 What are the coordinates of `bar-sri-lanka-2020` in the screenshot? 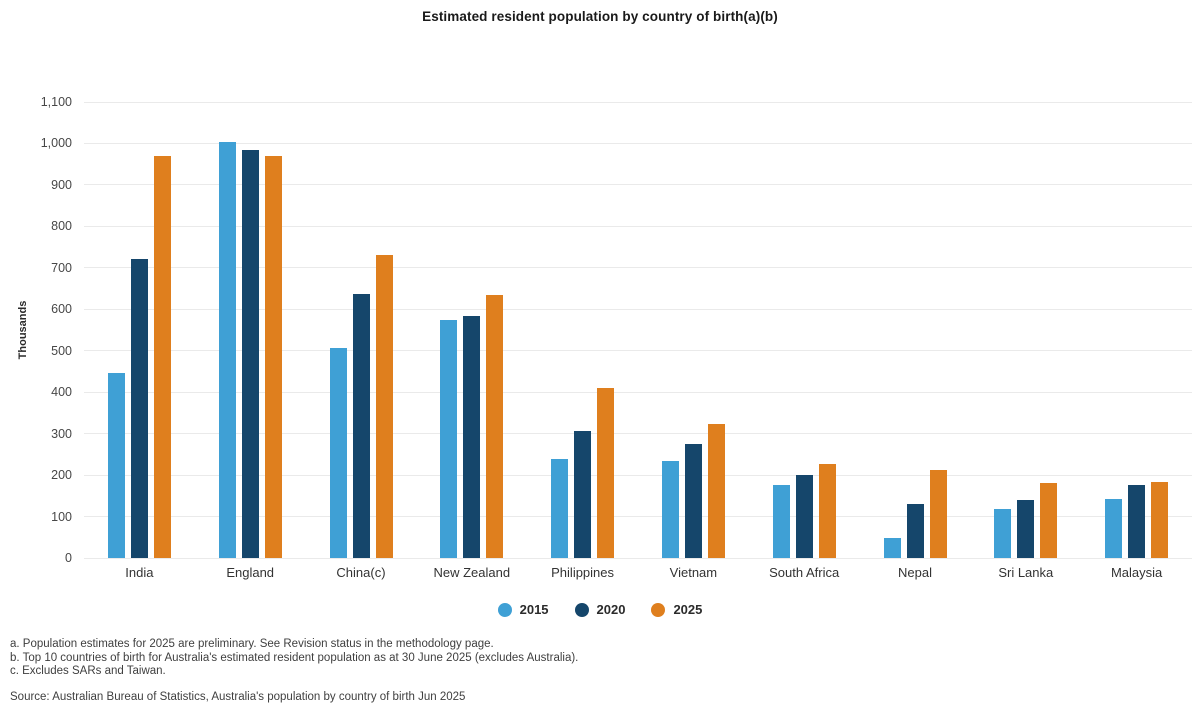 It's located at (1026, 528).